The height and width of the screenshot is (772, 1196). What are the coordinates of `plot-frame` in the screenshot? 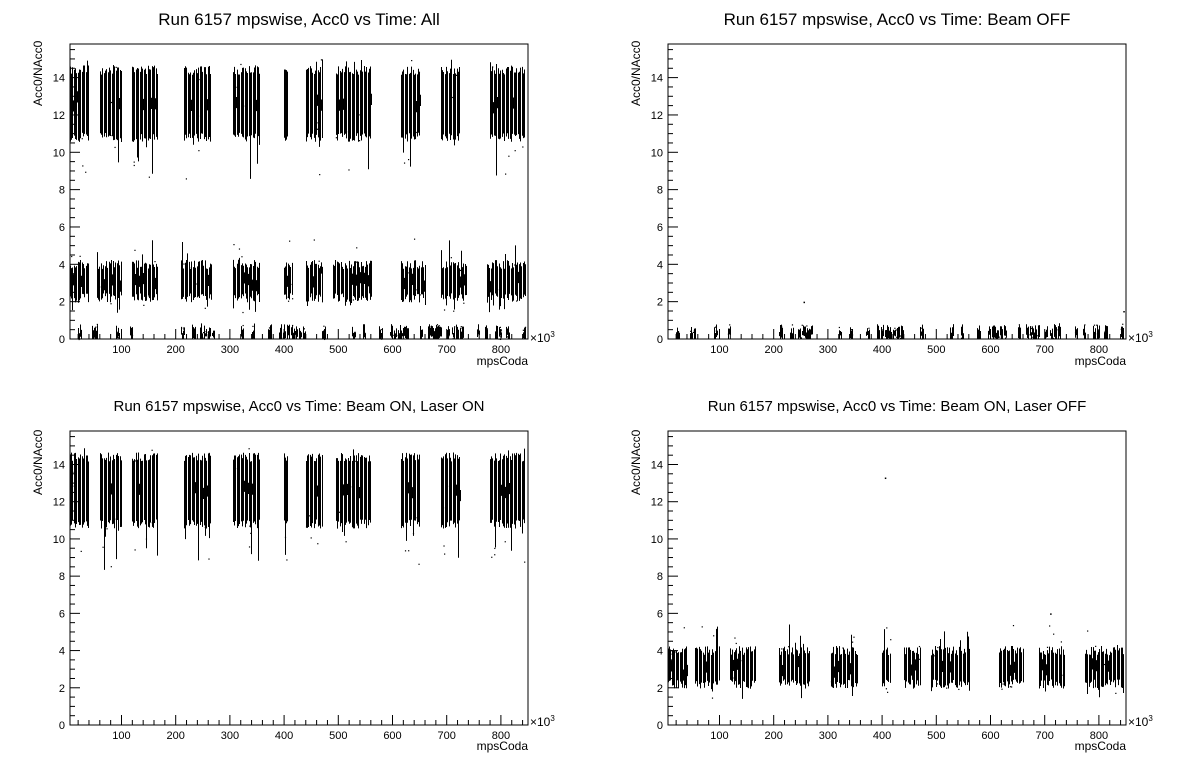 It's located at (897, 578).